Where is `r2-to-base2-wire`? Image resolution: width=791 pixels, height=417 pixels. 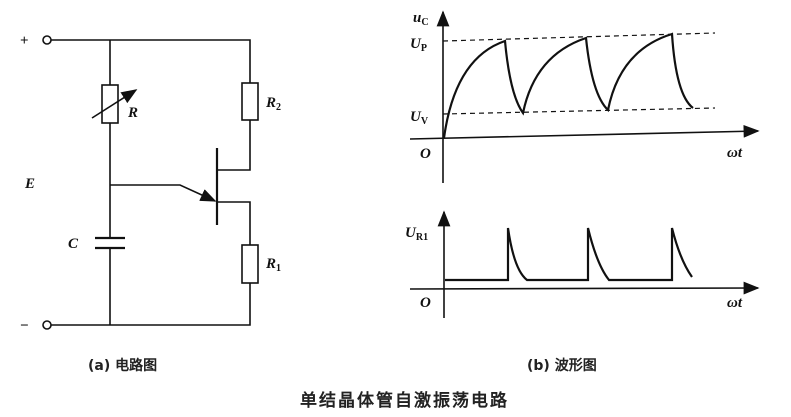
r2-to-base2-wire is located at coordinates (234, 145).